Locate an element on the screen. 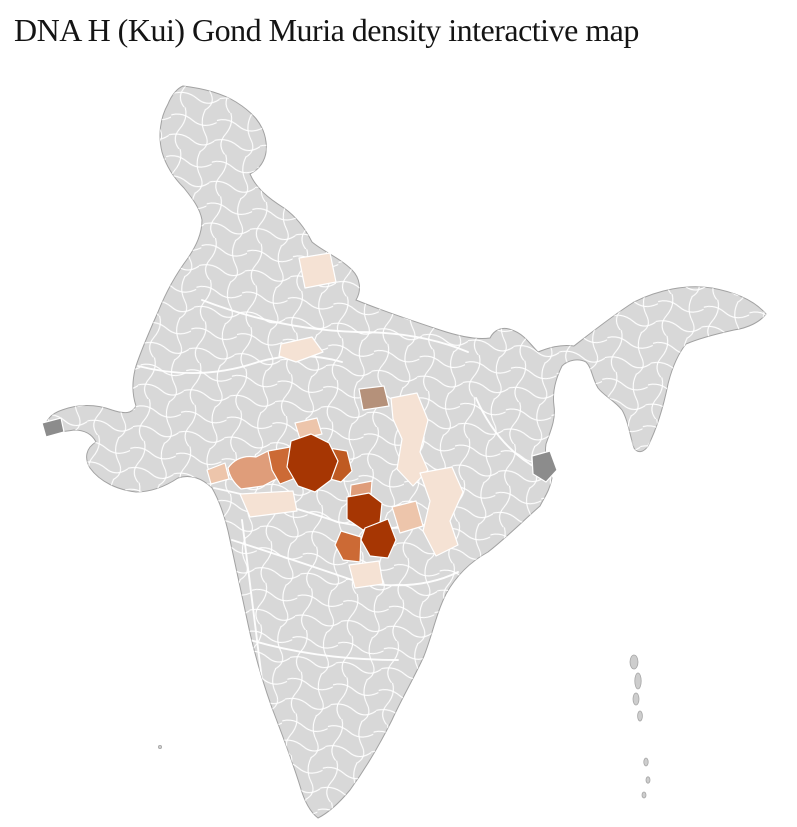 Image resolution: width=797 pixels, height=827 pixels. andaman-nicobar-islands is located at coordinates (404, 726).